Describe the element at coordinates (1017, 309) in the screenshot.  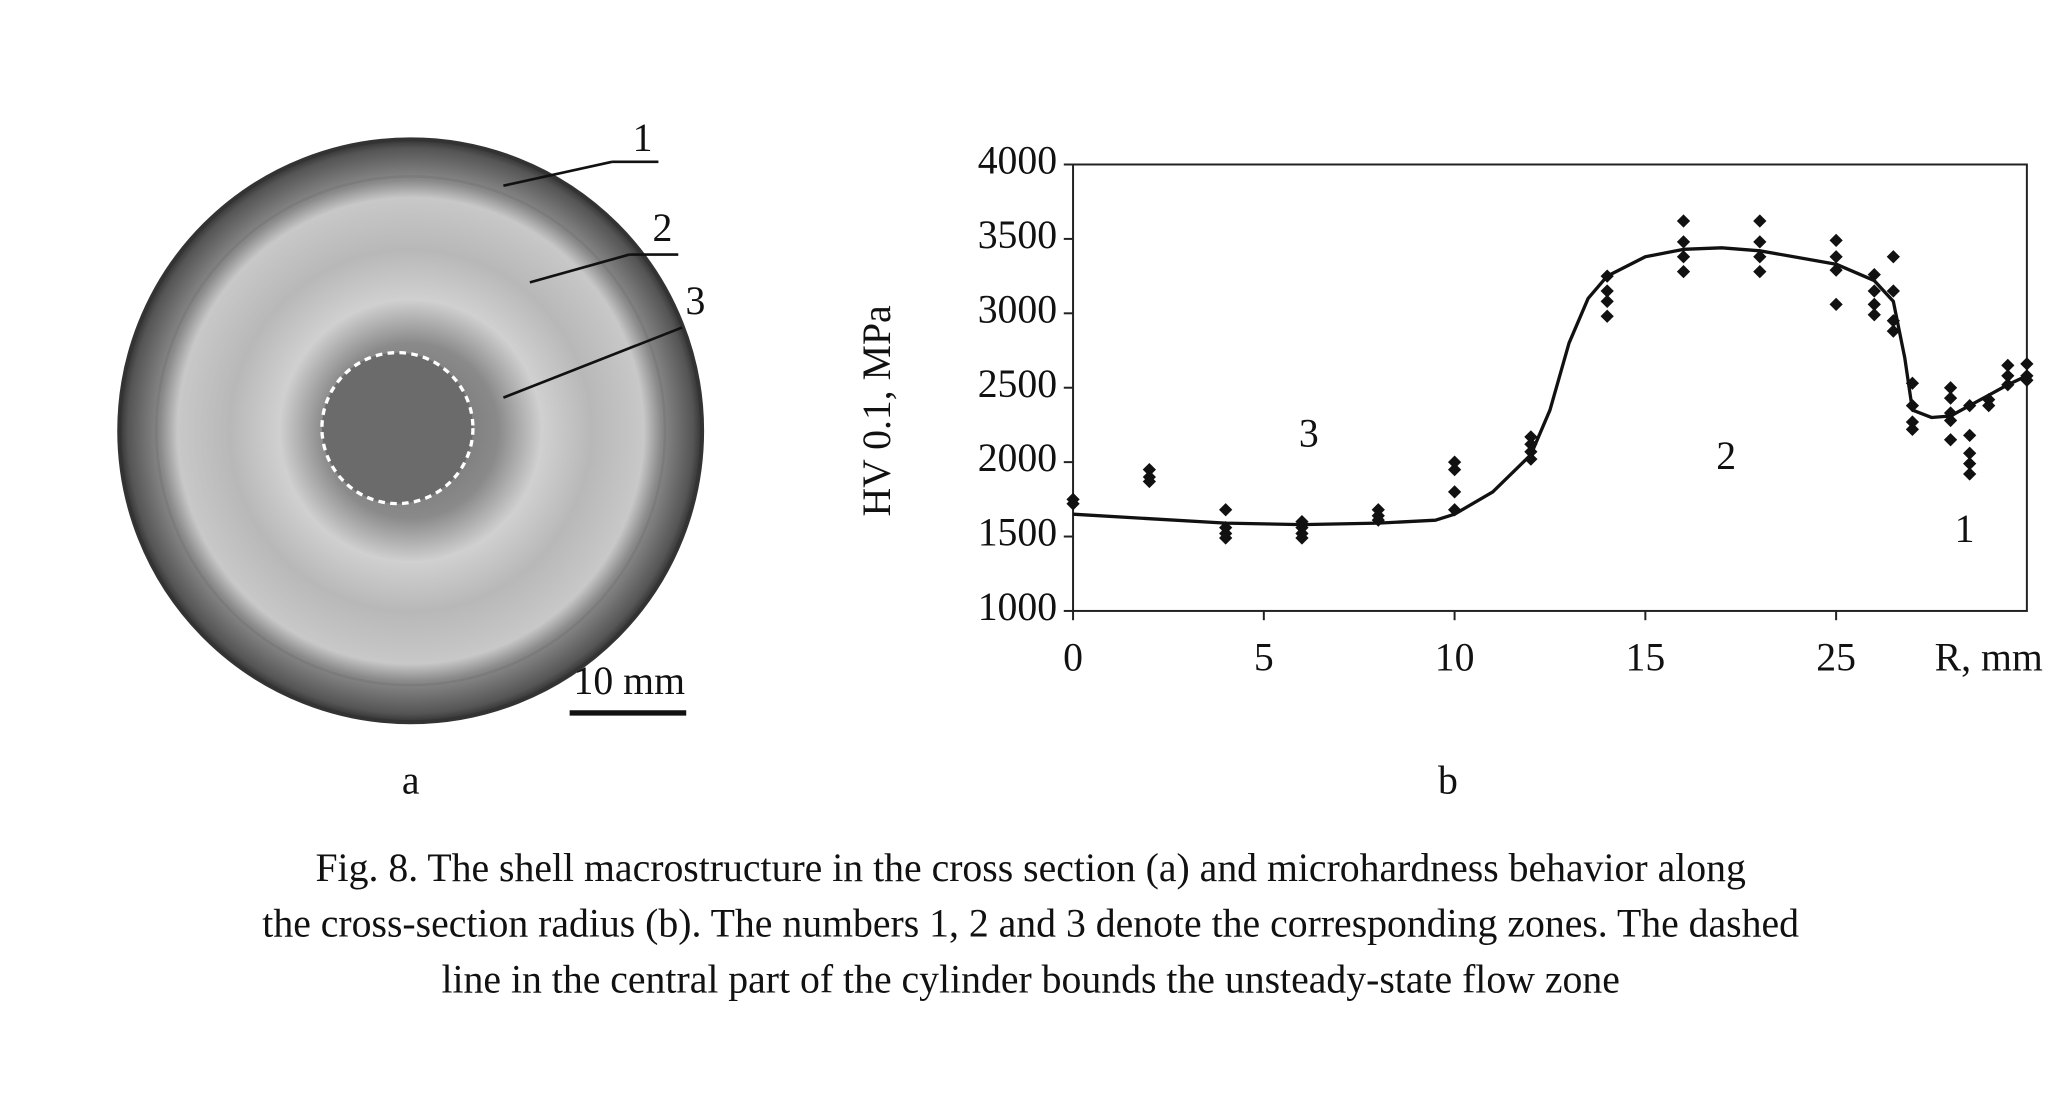
I see `y-tick-label: 3000` at that location.